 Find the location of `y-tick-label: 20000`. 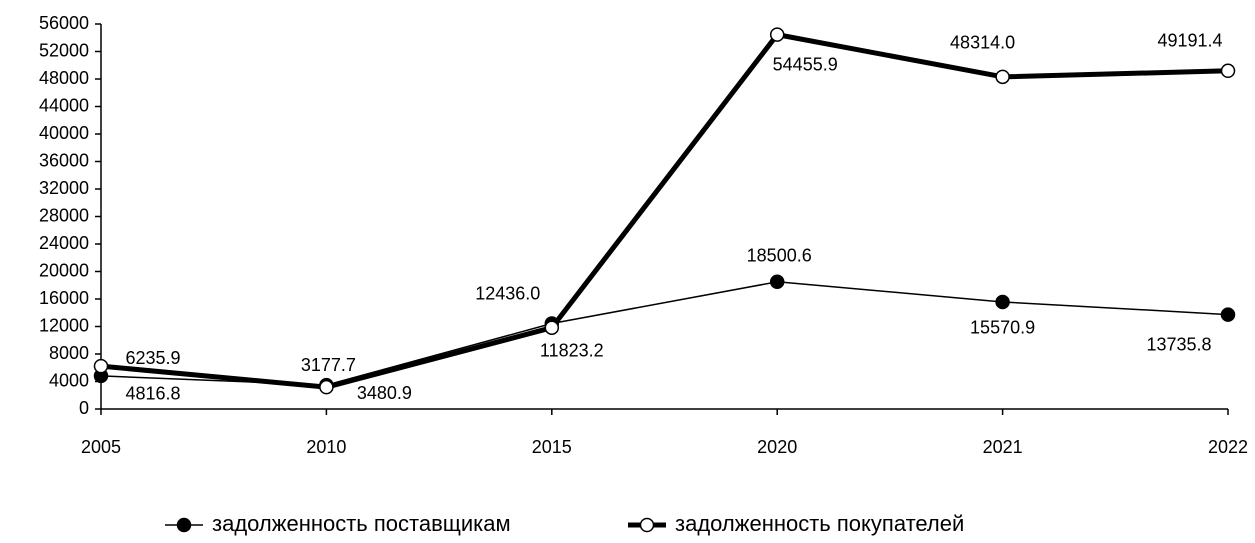

y-tick-label: 20000 is located at coordinates (64, 270).